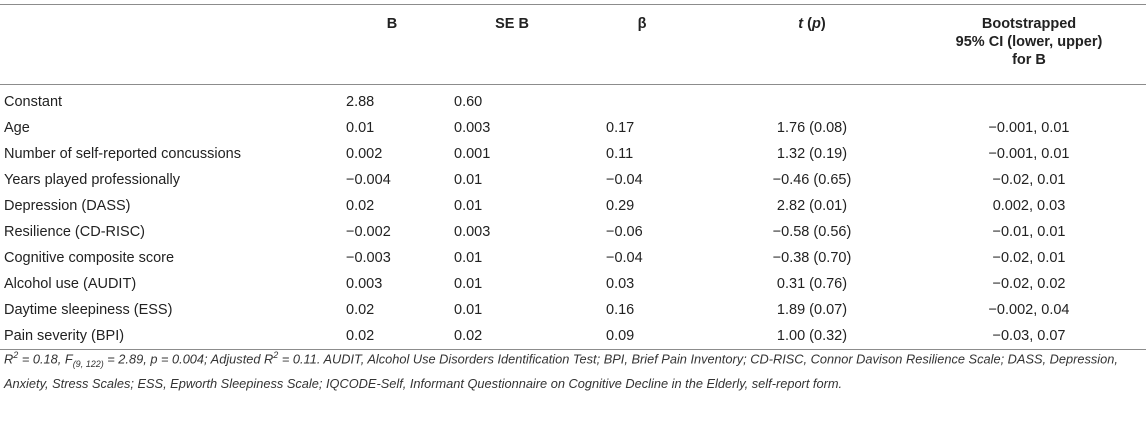 This screenshot has height=421, width=1146. What do you see at coordinates (368, 232) in the screenshot?
I see `cell-b: −0.002` at bounding box center [368, 232].